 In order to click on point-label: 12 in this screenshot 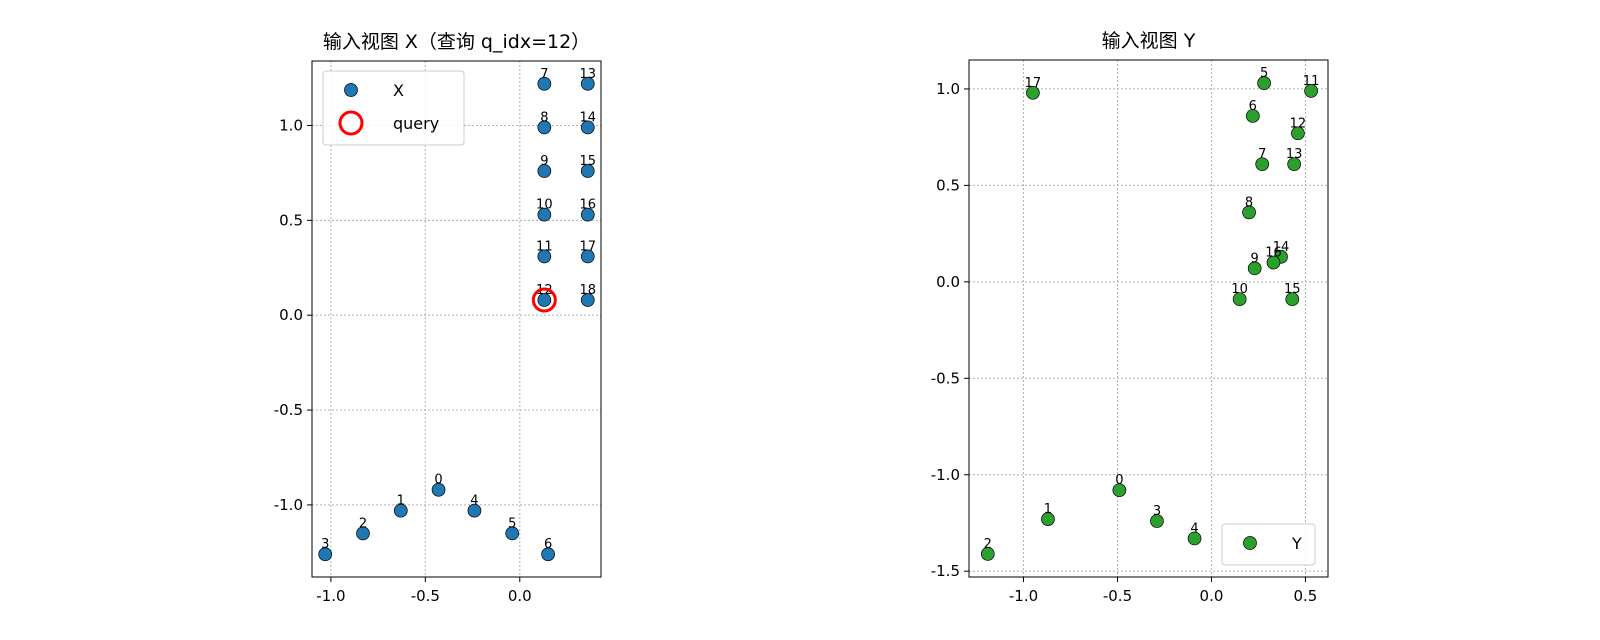, I will do `click(1298, 123)`.